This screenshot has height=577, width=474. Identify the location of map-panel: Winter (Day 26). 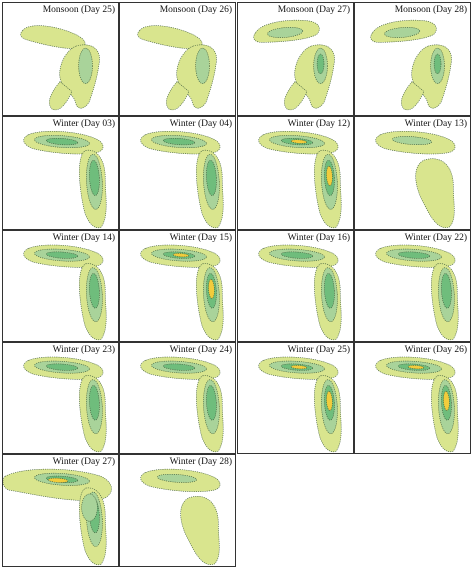
(412, 398).